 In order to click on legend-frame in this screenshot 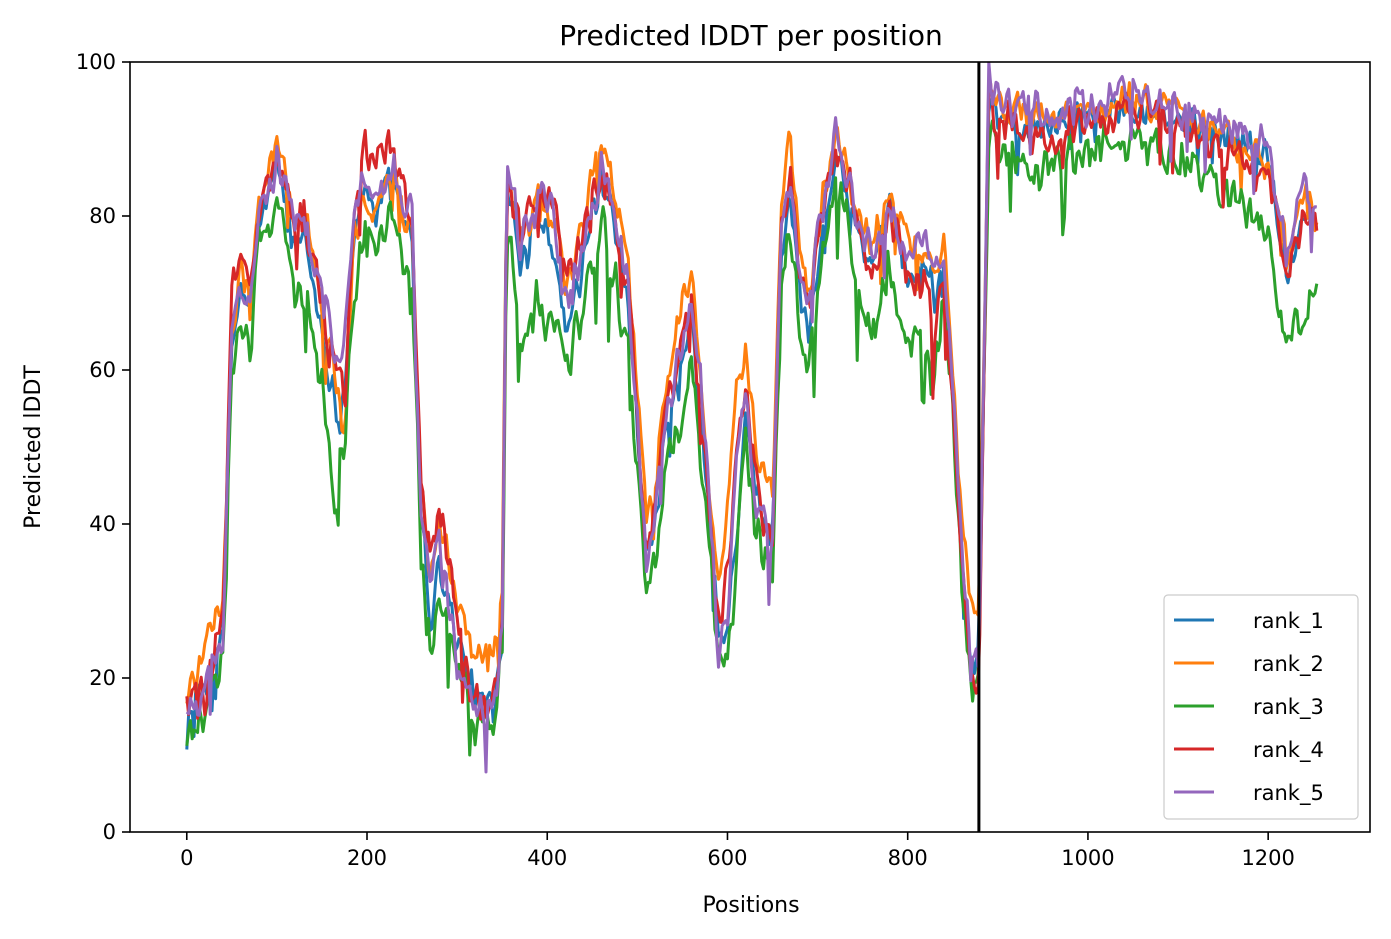, I will do `click(1261, 707)`.